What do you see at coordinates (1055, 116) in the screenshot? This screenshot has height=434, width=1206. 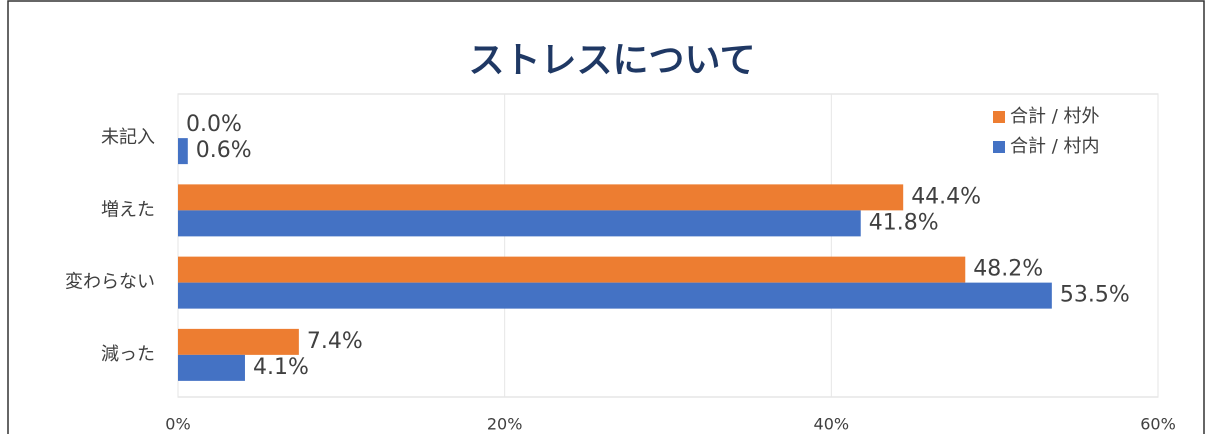 I see `legend-label: 合計 / 村外` at bounding box center [1055, 116].